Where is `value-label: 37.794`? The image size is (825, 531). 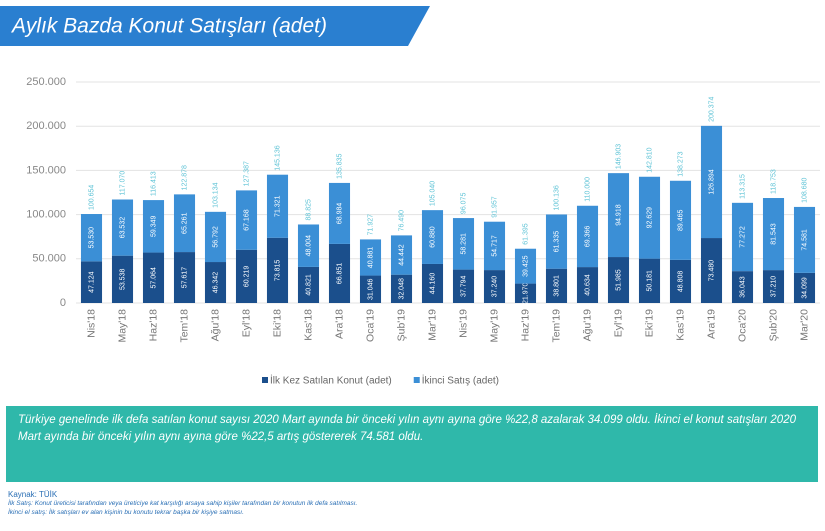
value-label: 37.794 is located at coordinates (463, 286).